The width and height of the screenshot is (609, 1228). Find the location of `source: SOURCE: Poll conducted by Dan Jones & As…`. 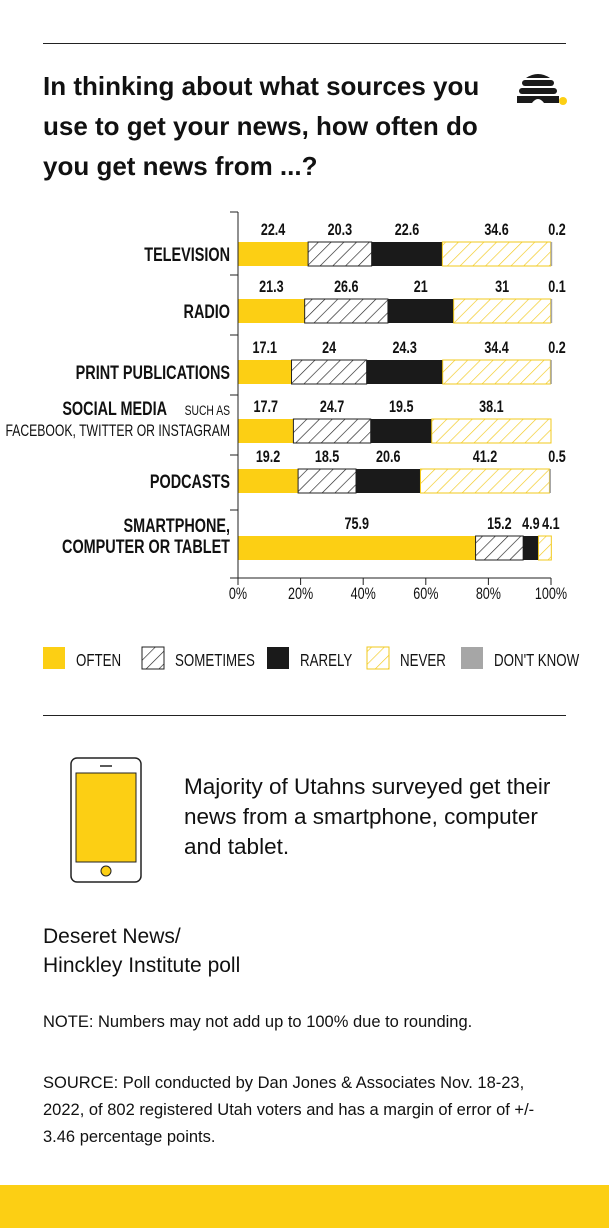

source: SOURCE: Poll conducted by Dan Jones & As… is located at coordinates (289, 1110).